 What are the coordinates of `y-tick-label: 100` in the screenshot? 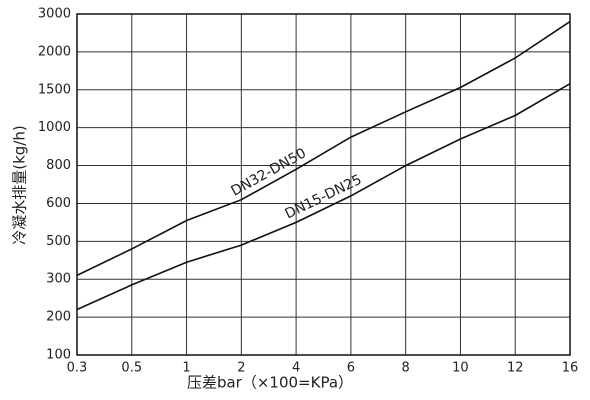 It's located at (58, 355).